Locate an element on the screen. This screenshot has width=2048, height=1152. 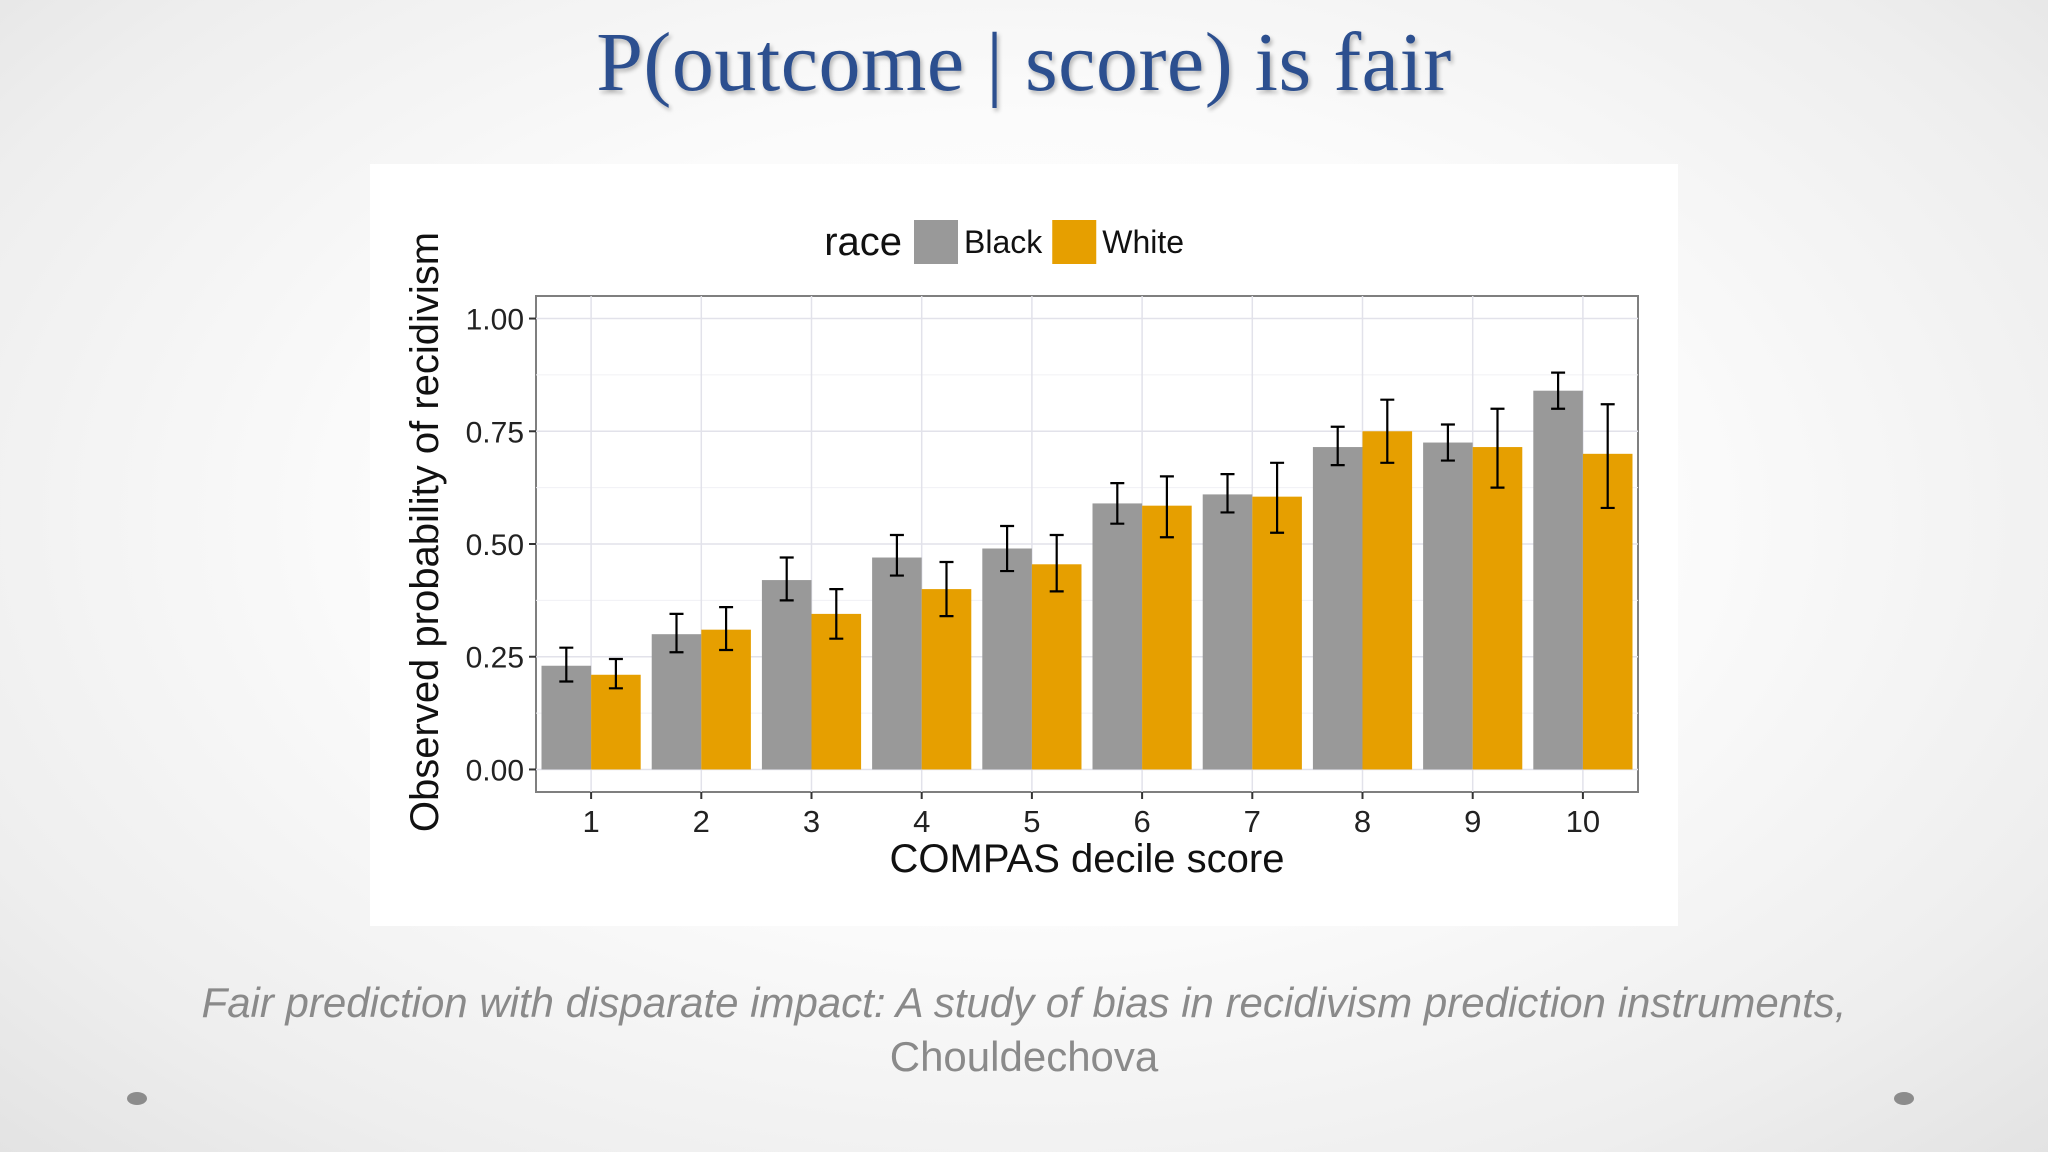
x-axis-label: COMPAS decile score is located at coordinates (1087, 859).